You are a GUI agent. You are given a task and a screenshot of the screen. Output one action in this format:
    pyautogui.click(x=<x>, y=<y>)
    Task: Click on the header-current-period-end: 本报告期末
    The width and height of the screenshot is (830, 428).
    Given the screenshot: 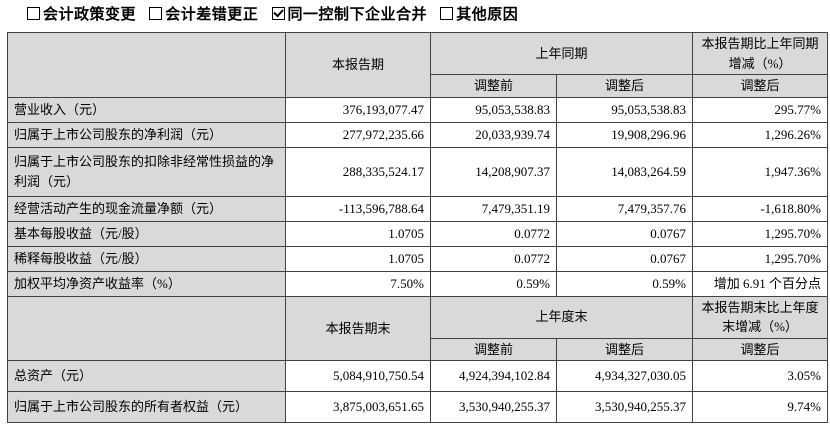 What is the action you would take?
    pyautogui.click(x=358, y=328)
    